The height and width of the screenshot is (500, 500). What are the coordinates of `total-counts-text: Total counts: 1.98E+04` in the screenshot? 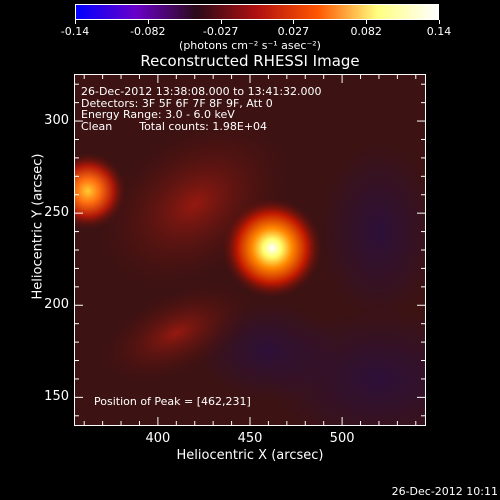 It's located at (203, 126).